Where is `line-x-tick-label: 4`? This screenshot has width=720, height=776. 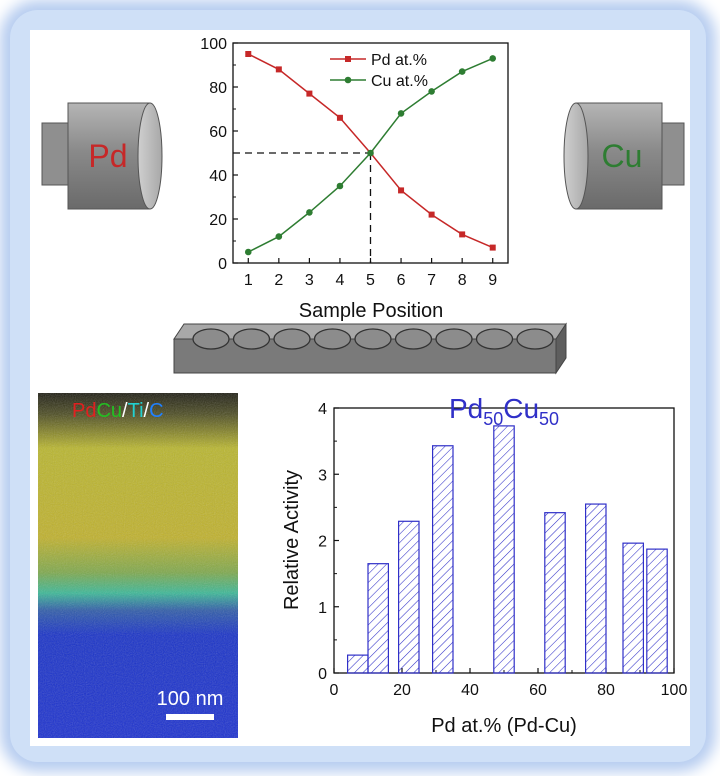 line-x-tick-label: 4 is located at coordinates (339, 280).